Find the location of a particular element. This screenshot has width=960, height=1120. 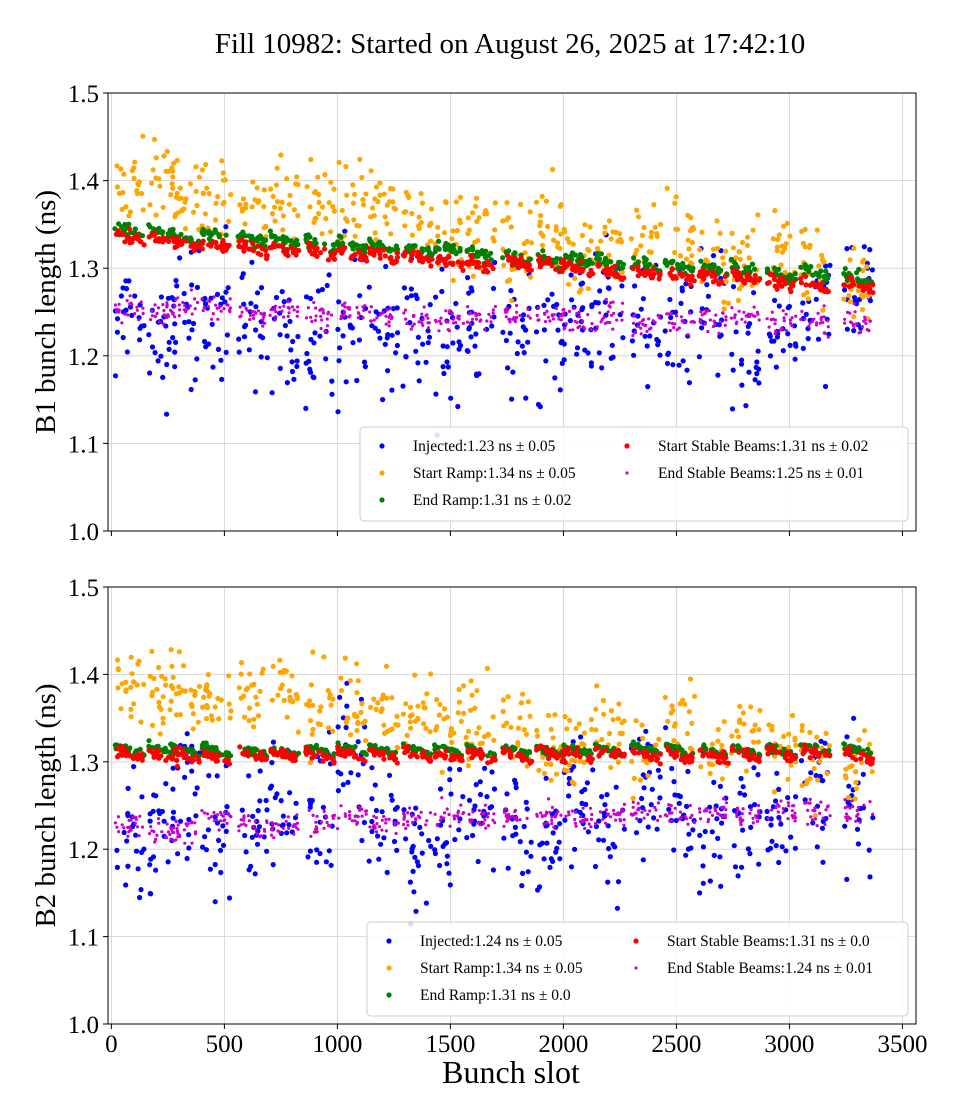

series-start-ramp is located at coordinates (494, 733).